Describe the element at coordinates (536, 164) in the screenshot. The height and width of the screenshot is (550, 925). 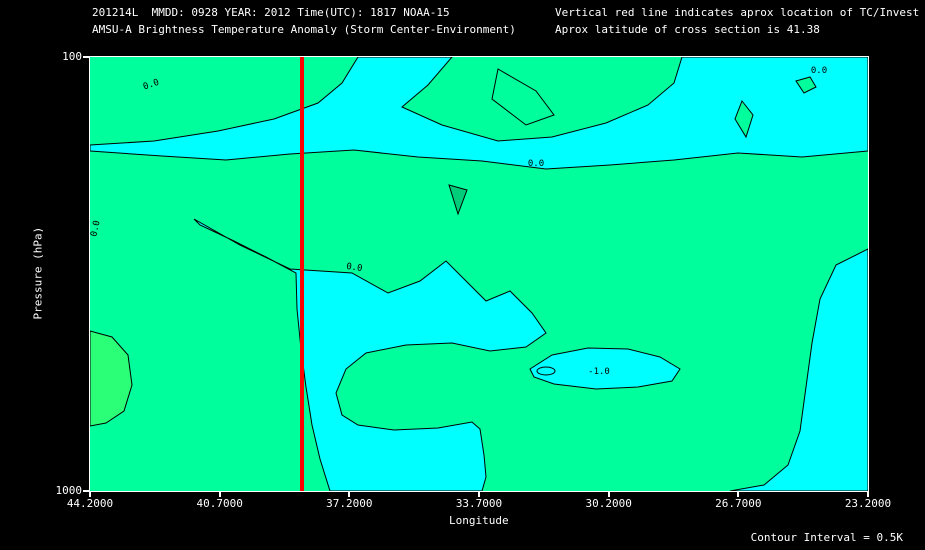
I see `contour-label-1: 0.0` at that location.